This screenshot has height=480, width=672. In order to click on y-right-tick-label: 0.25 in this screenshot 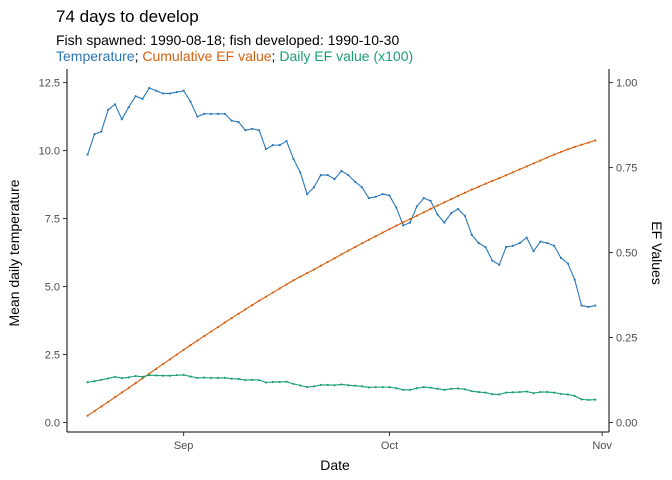, I will do `click(626, 339)`.